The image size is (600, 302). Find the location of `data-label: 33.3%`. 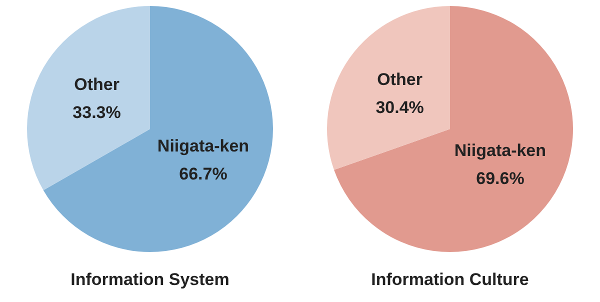

data-label: 33.3% is located at coordinates (96, 112).